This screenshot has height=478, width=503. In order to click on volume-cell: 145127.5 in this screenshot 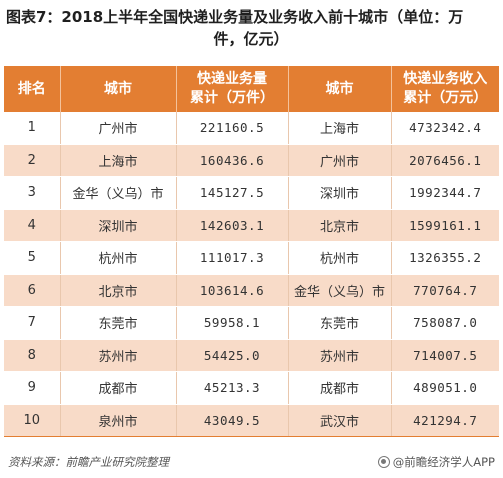, I will do `click(232, 193)`.